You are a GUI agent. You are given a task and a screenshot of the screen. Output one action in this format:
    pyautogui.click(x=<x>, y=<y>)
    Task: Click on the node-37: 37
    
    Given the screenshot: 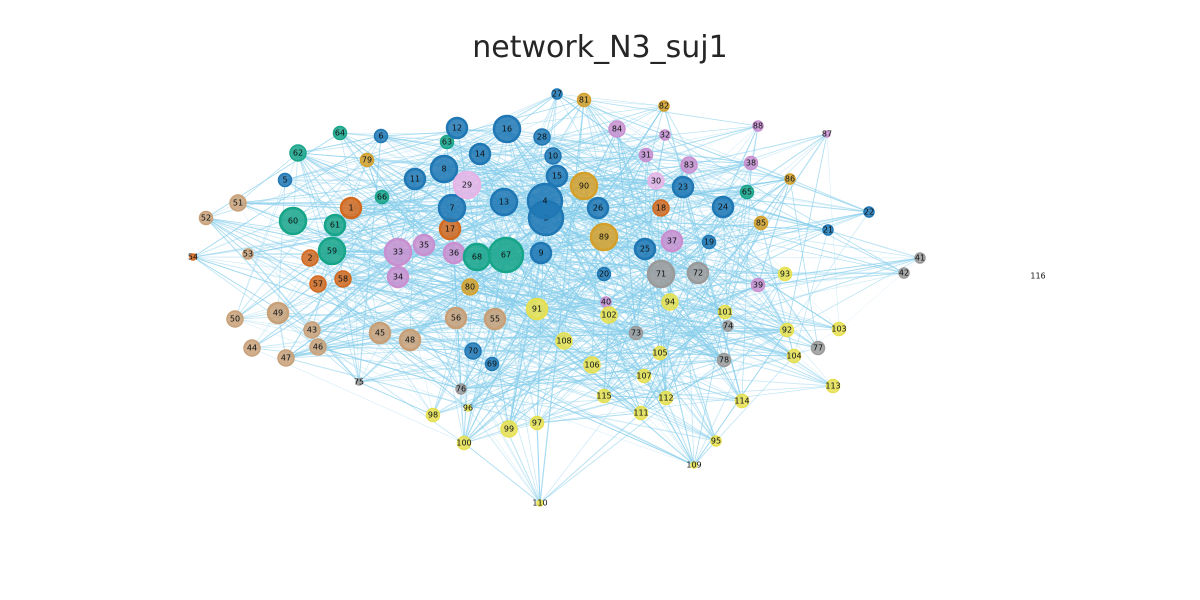 What is the action you would take?
    pyautogui.click(x=672, y=241)
    